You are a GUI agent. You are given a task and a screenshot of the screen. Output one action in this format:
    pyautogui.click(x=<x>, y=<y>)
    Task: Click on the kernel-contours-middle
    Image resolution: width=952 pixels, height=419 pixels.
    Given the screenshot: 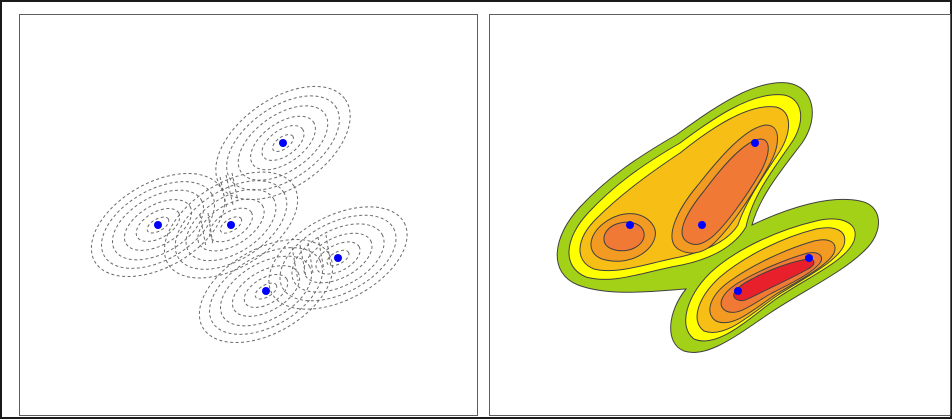 What is the action you would take?
    pyautogui.click(x=231, y=225)
    